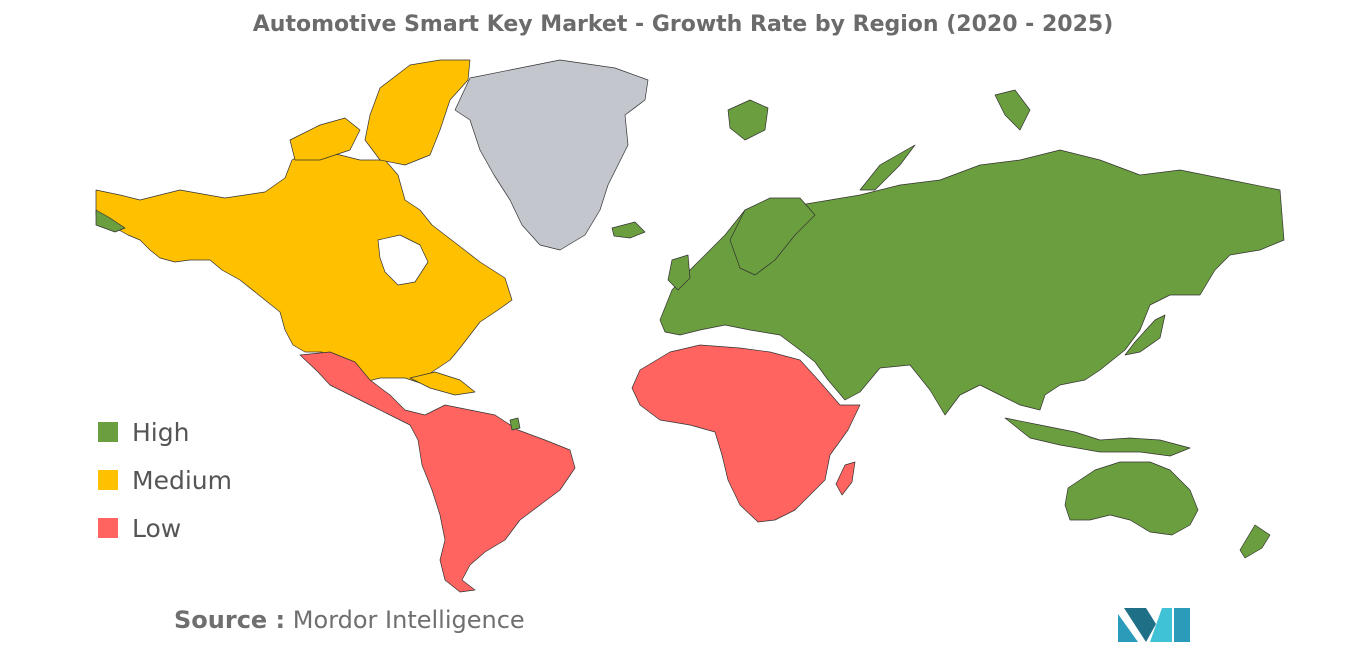 The image size is (1366, 655). Describe the element at coordinates (628, 230) in the screenshot. I see `region-iceland` at that location.